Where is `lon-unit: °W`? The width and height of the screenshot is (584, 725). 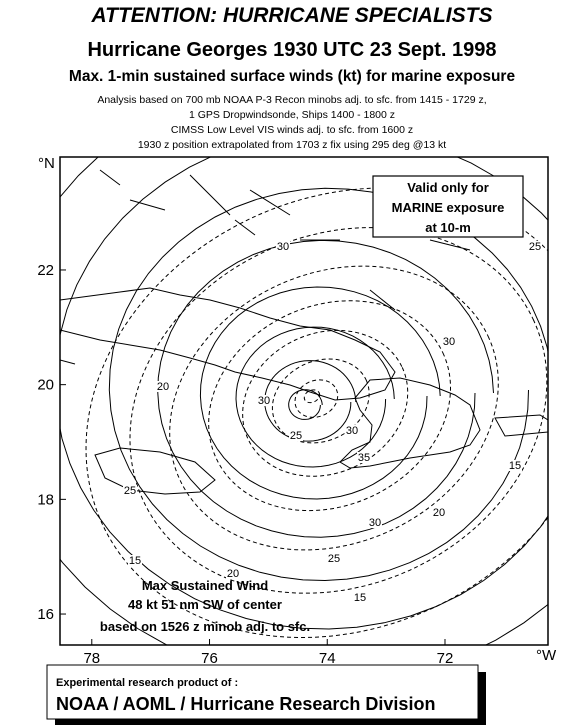 lon-unit: °W is located at coordinates (546, 655).